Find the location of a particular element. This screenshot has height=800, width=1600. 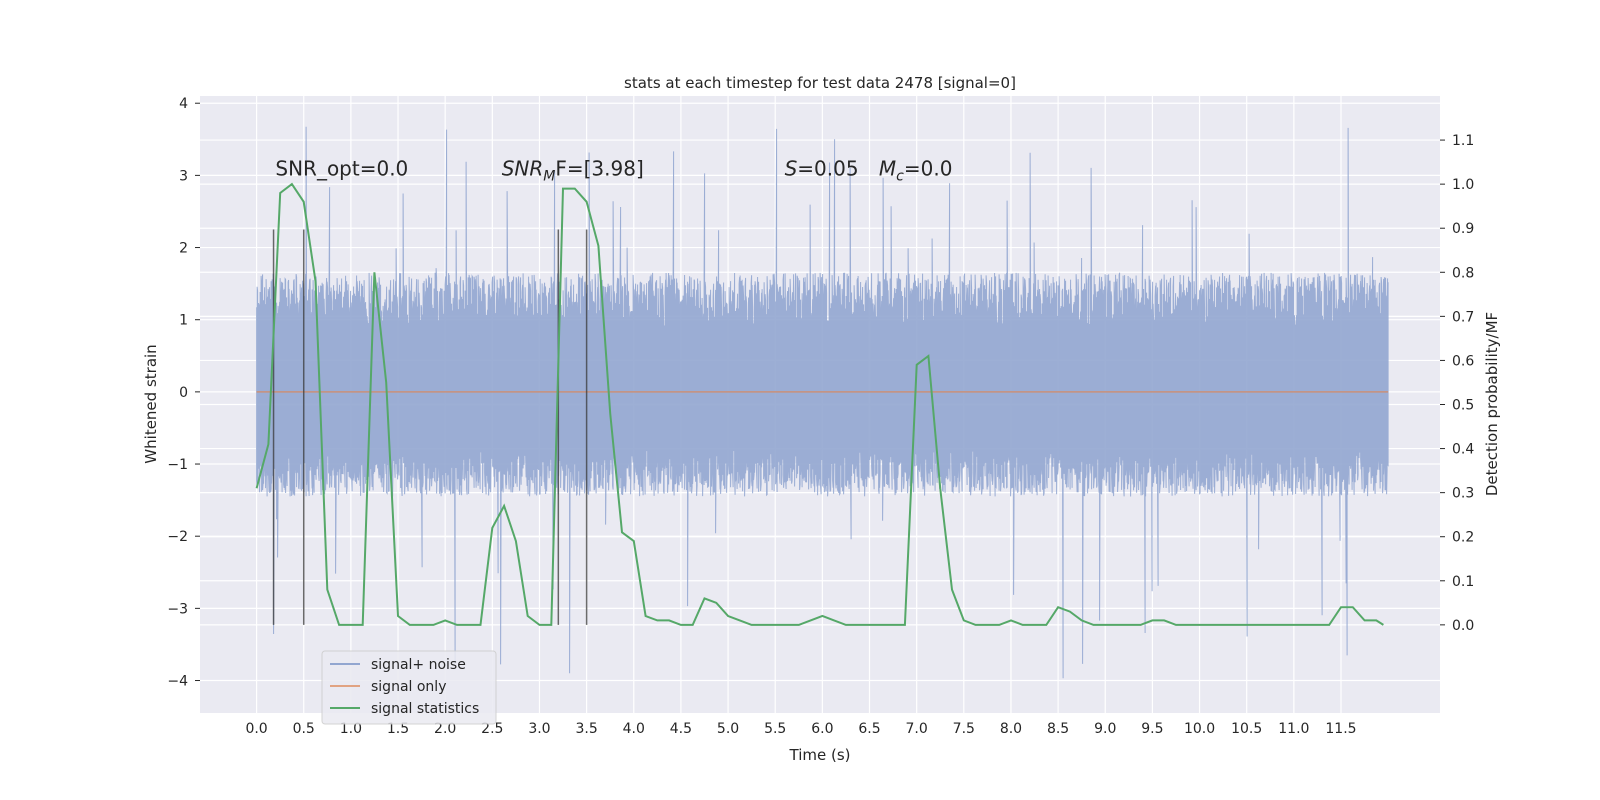

legend-label-signal-only: signal only is located at coordinates (408, 687).